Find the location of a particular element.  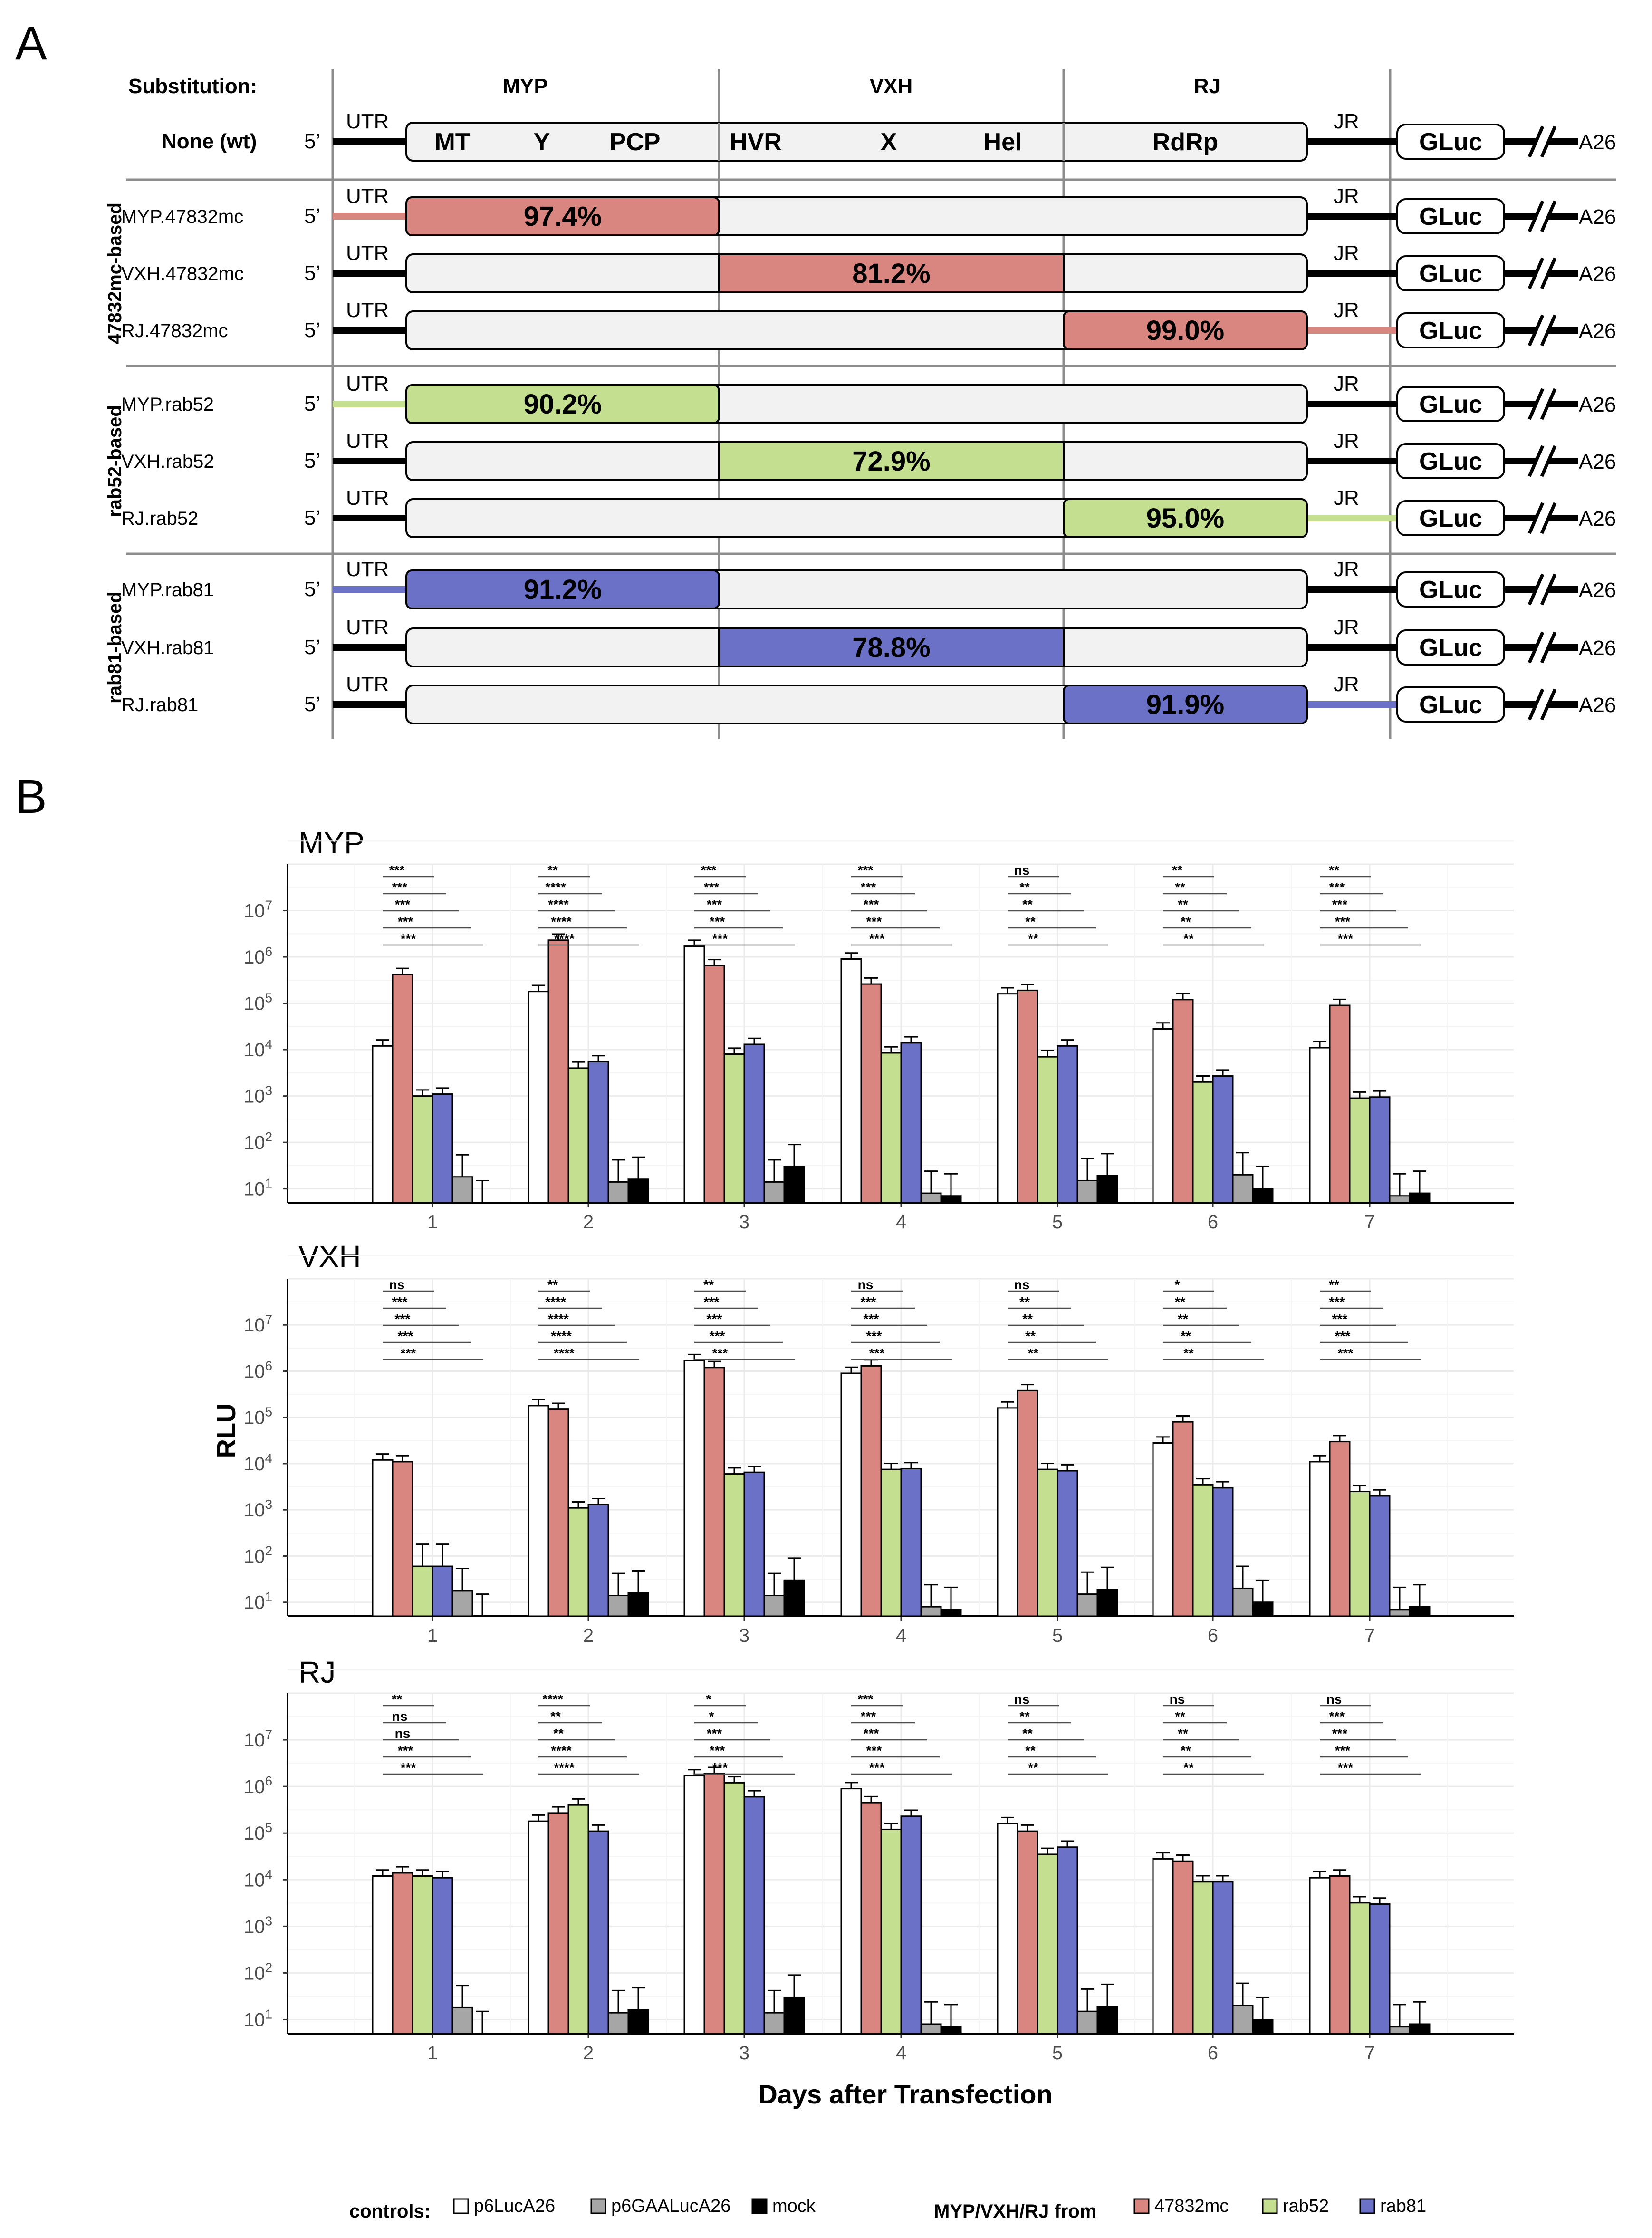

legend-label: 47832mc is located at coordinates (1191, 2206).